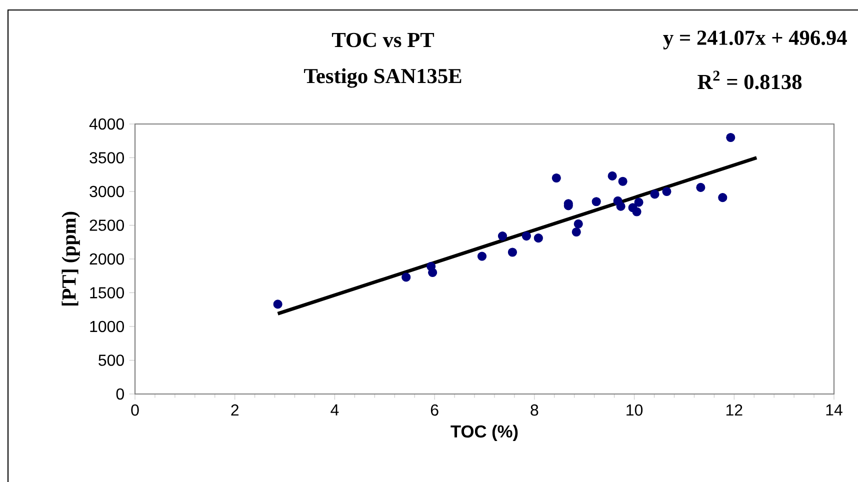 This screenshot has height=482, width=858. I want to click on y-tick-label: 1500, so click(107, 292).